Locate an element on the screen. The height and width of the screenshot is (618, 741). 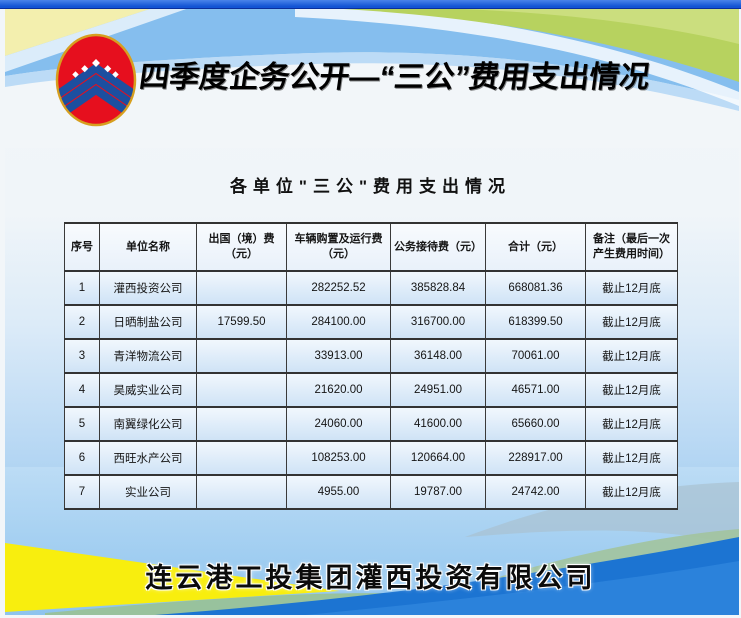
table-cell: 5 is located at coordinates (82, 424).